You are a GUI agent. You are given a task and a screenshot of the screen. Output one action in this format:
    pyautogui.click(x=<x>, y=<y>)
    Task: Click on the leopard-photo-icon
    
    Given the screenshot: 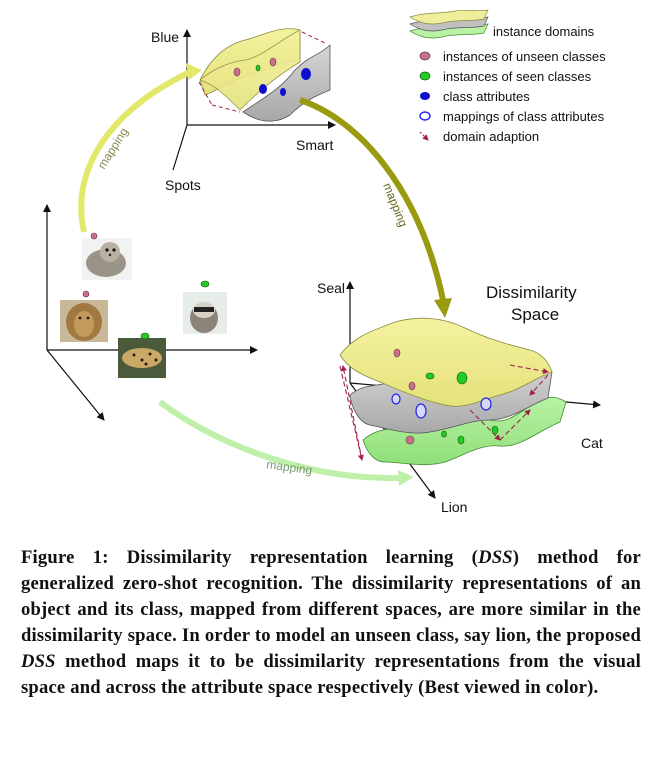 What is the action you would take?
    pyautogui.click(x=142, y=355)
    